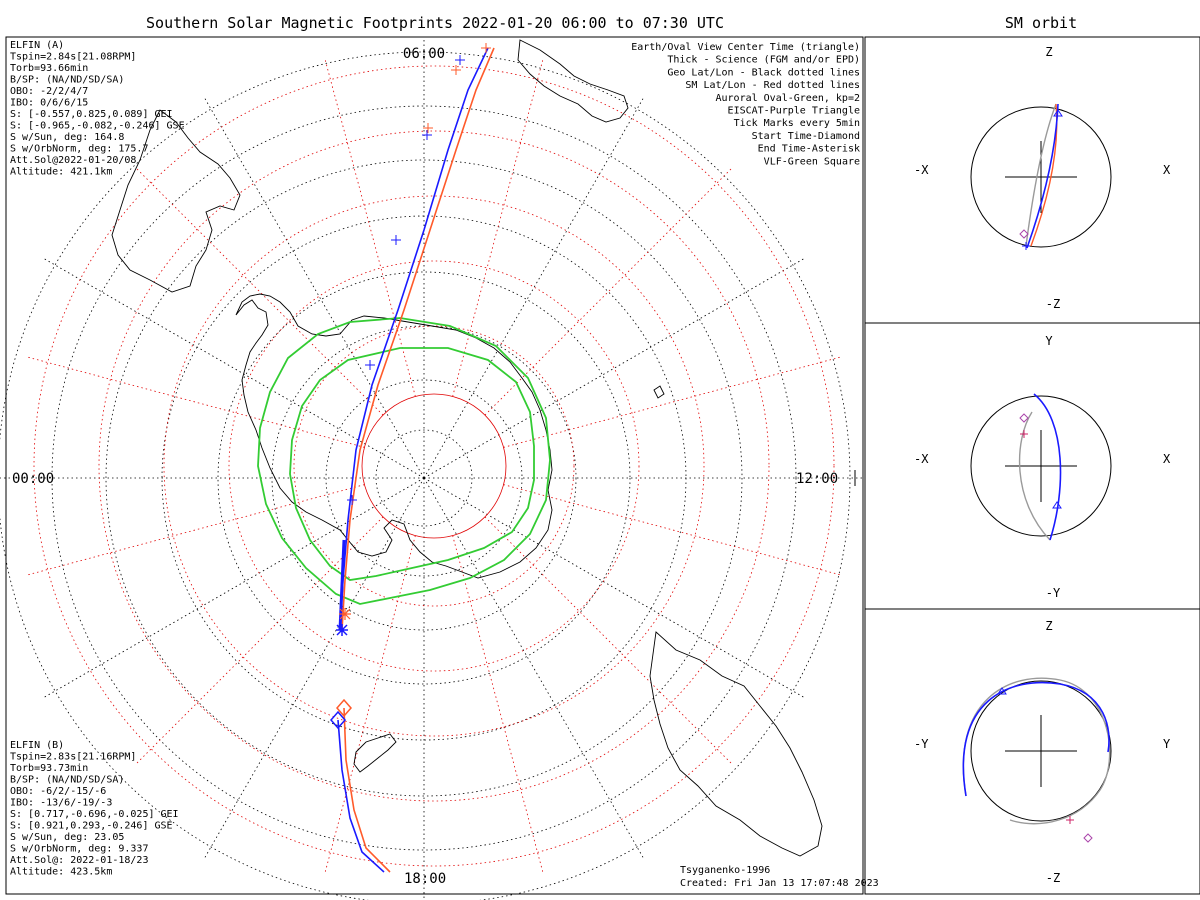 Image resolution: width=1200 pixels, height=900 pixels. I want to click on probe-a-track-north, so click(414, 339).